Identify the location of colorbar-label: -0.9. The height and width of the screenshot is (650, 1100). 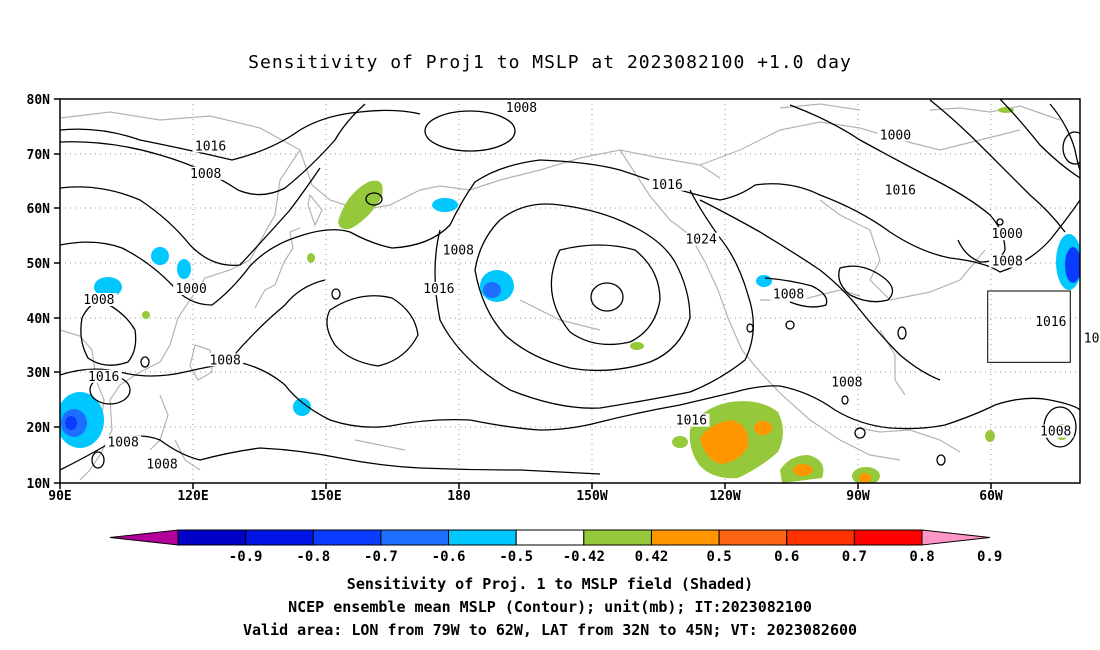
(246, 557).